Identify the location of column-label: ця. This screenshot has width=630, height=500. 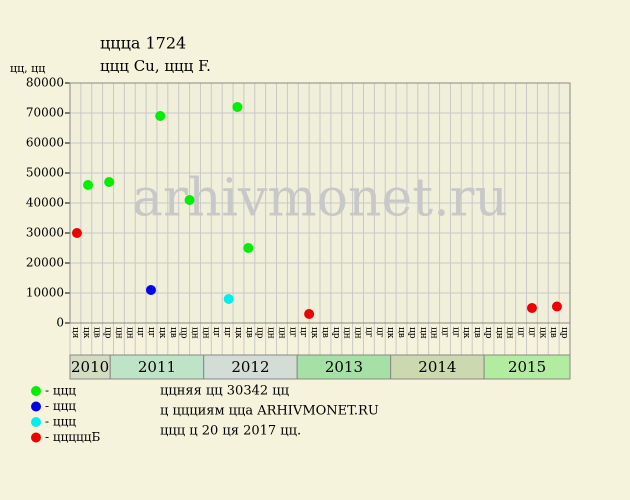
(75, 333).